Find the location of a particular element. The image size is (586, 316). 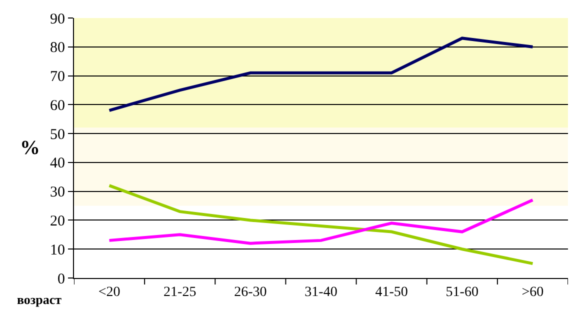

y-tick-label: 50 is located at coordinates (57, 134).